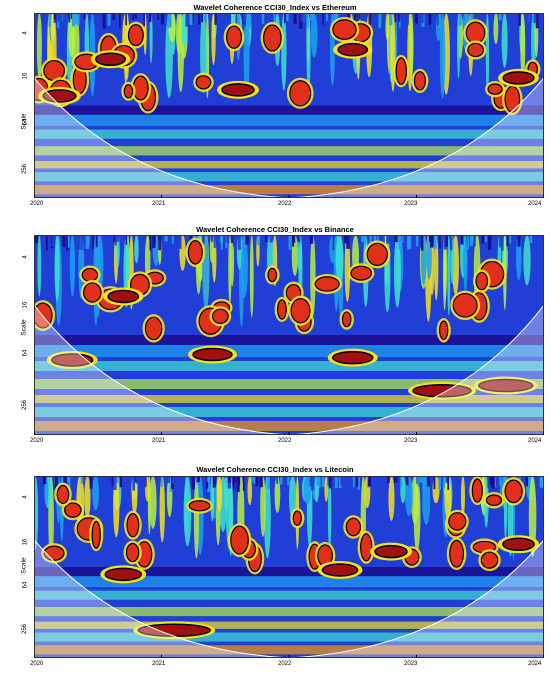 This screenshot has height=679, width=550. What do you see at coordinates (24, 327) in the screenshot?
I see `y-axis-label: Scale` at bounding box center [24, 327].